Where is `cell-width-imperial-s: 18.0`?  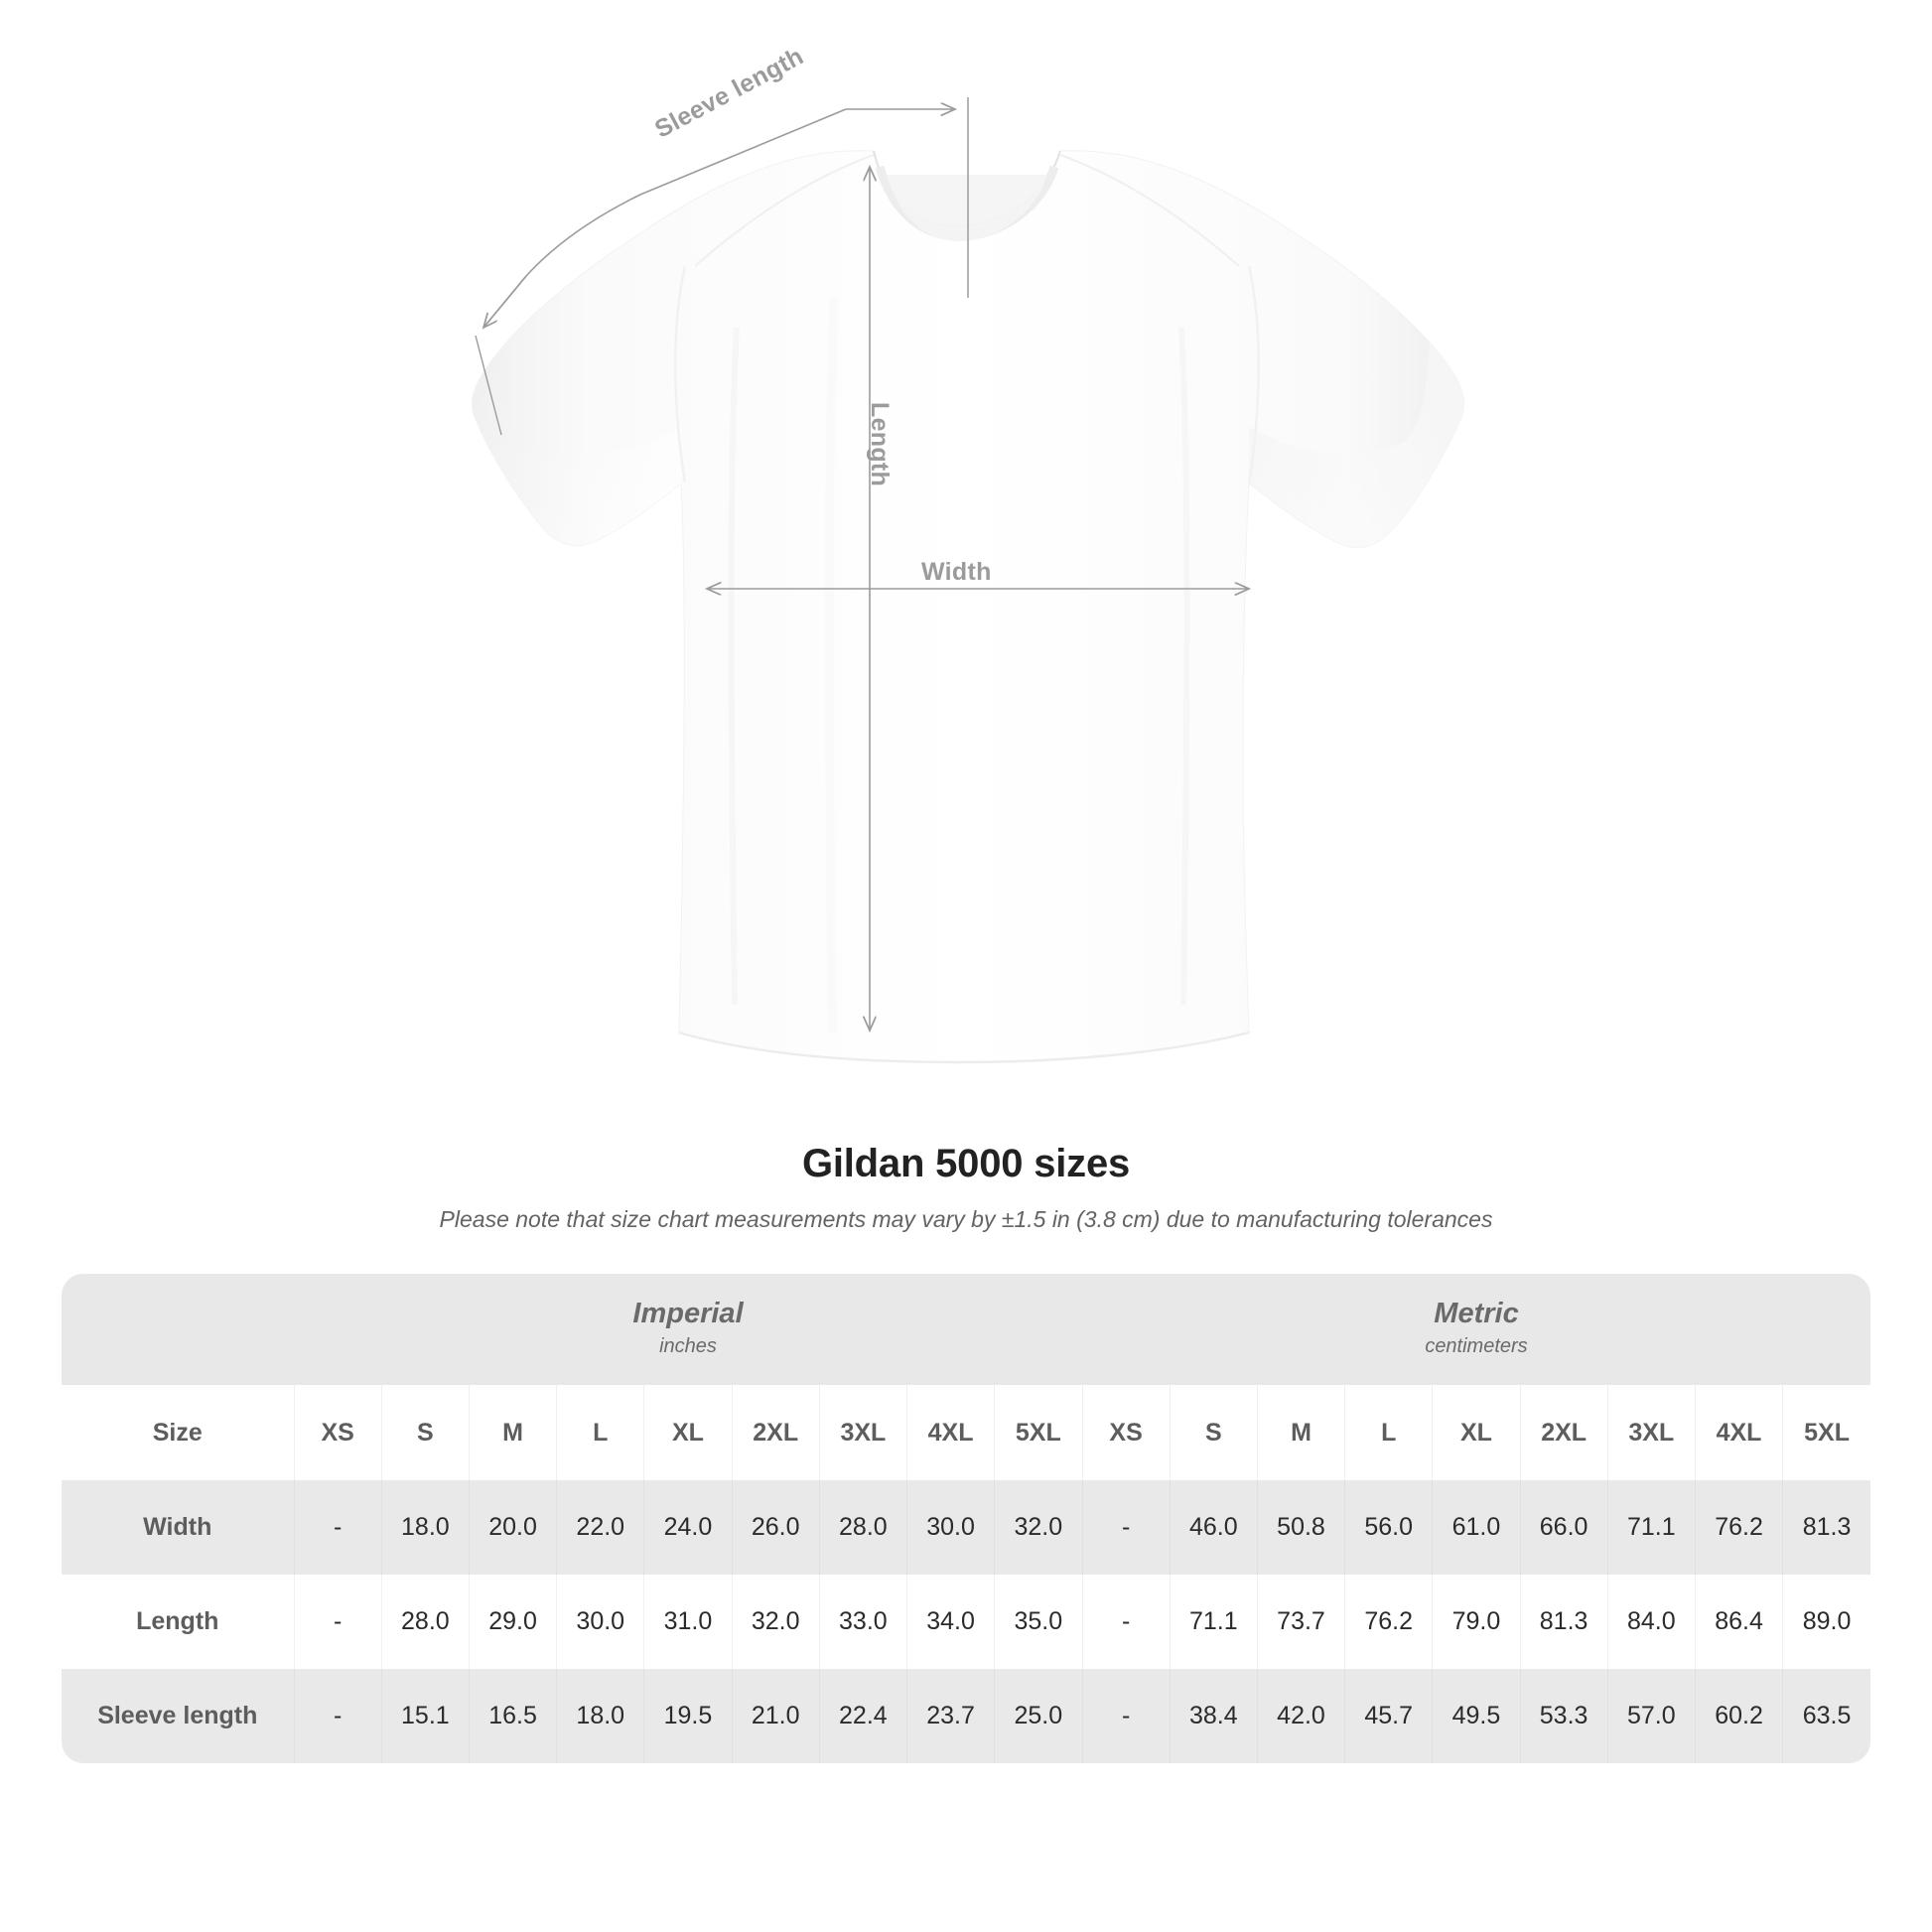 cell-width-imperial-s: 18.0 is located at coordinates (426, 1528).